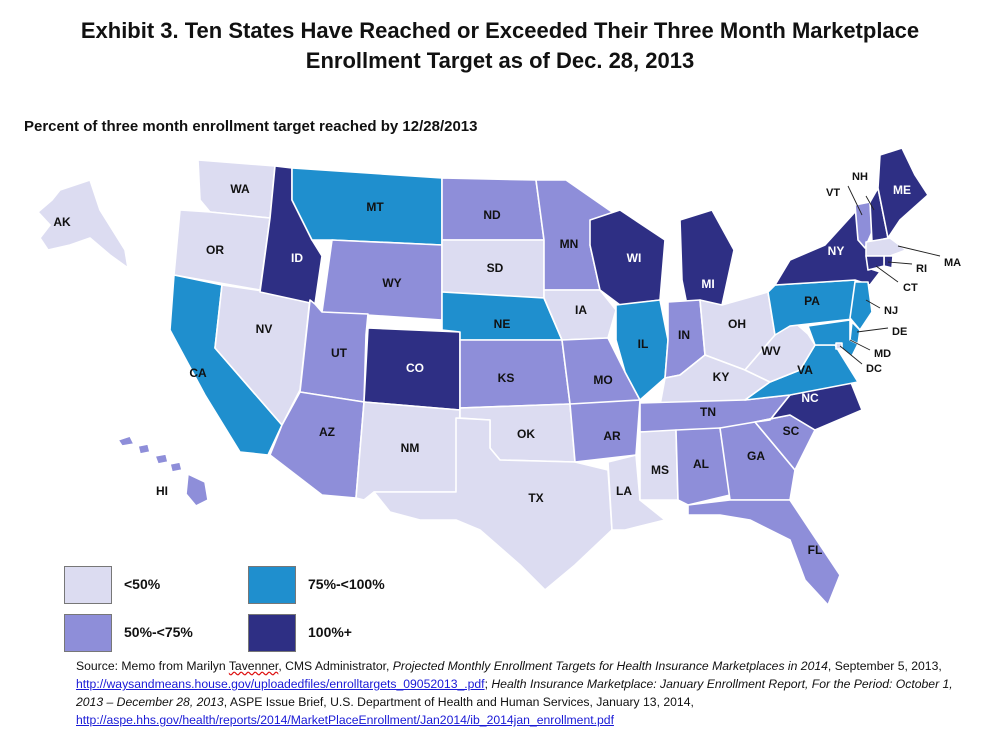 The height and width of the screenshot is (748, 1000). Describe the element at coordinates (375, 207) in the screenshot. I see `label-mt: MT` at that location.